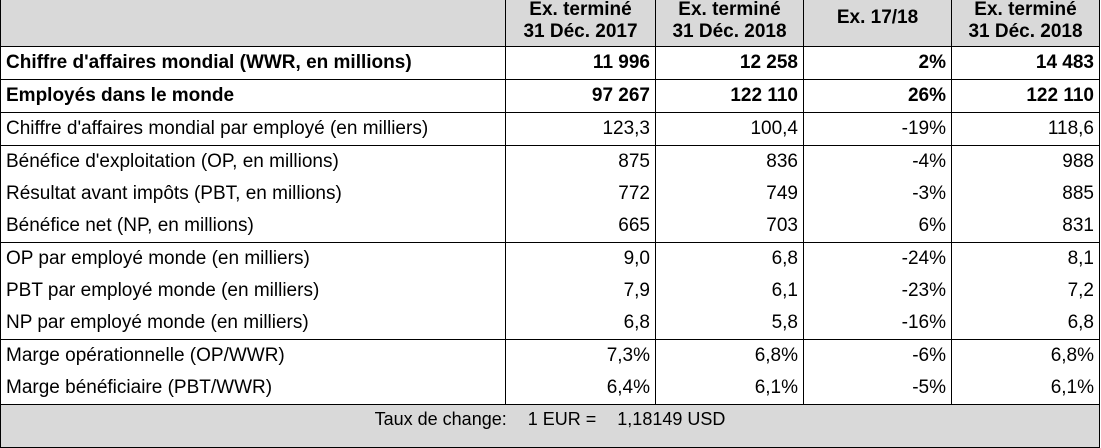 This screenshot has width=1101, height=448. Describe the element at coordinates (253, 226) in the screenshot. I see `row-label: Bénéfice net (NP, en millions)` at that location.